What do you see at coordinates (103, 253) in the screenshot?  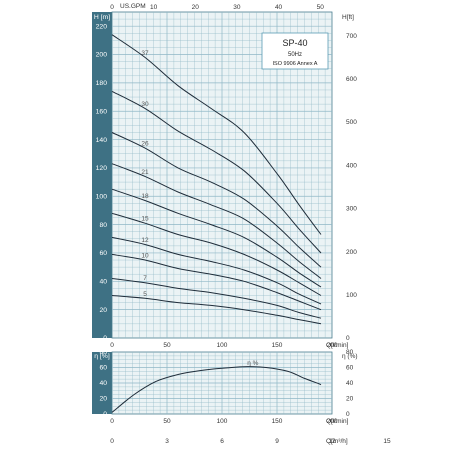 I see `head-m-tick-label: 60` at bounding box center [103, 253].